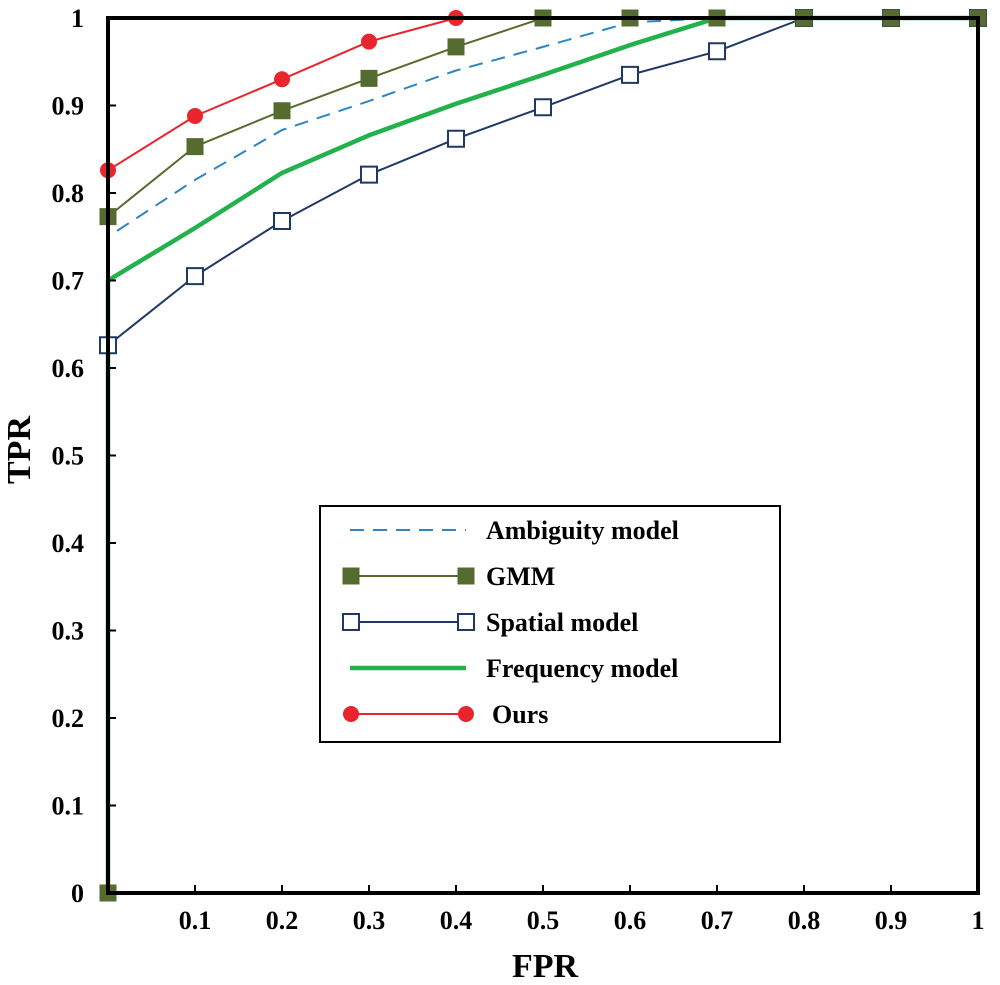 The height and width of the screenshot is (985, 1000). I want to click on legend-item-ambiguity-model: Ambiguity model, so click(514, 530).